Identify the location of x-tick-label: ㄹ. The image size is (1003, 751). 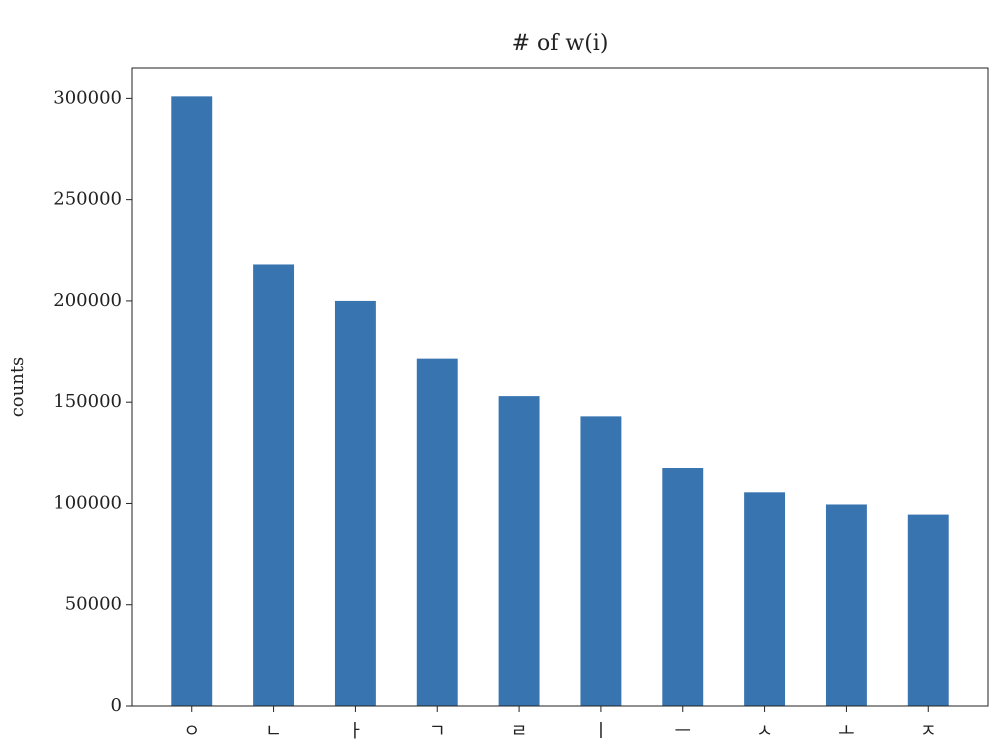
(519, 731).